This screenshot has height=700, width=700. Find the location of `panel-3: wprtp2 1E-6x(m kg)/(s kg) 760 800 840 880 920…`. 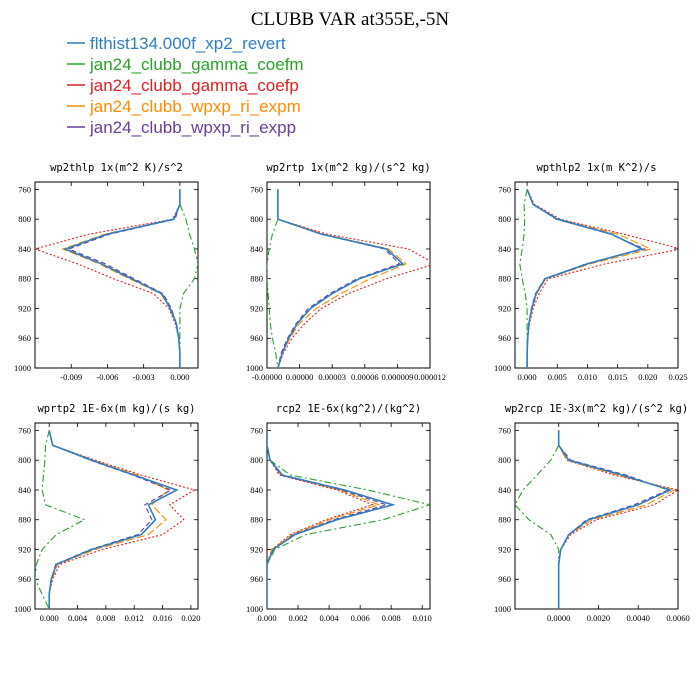

panel-3: wprtp2 1E-6x(m kg)/(s kg) 760 800 840 880 920… is located at coordinates (107, 513).